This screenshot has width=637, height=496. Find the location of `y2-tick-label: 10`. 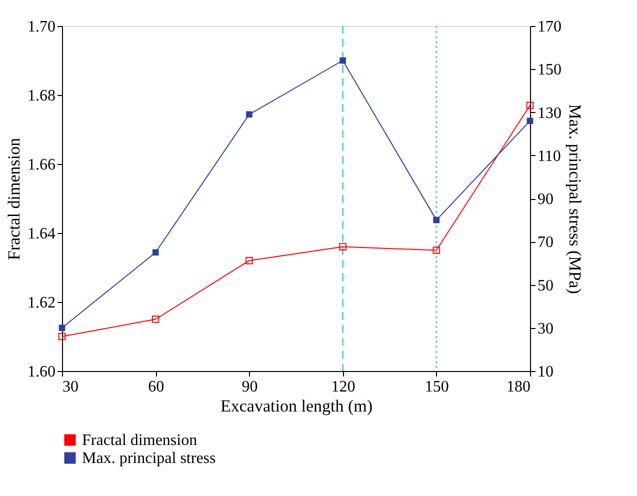

y2-tick-label: 10 is located at coordinates (546, 372).